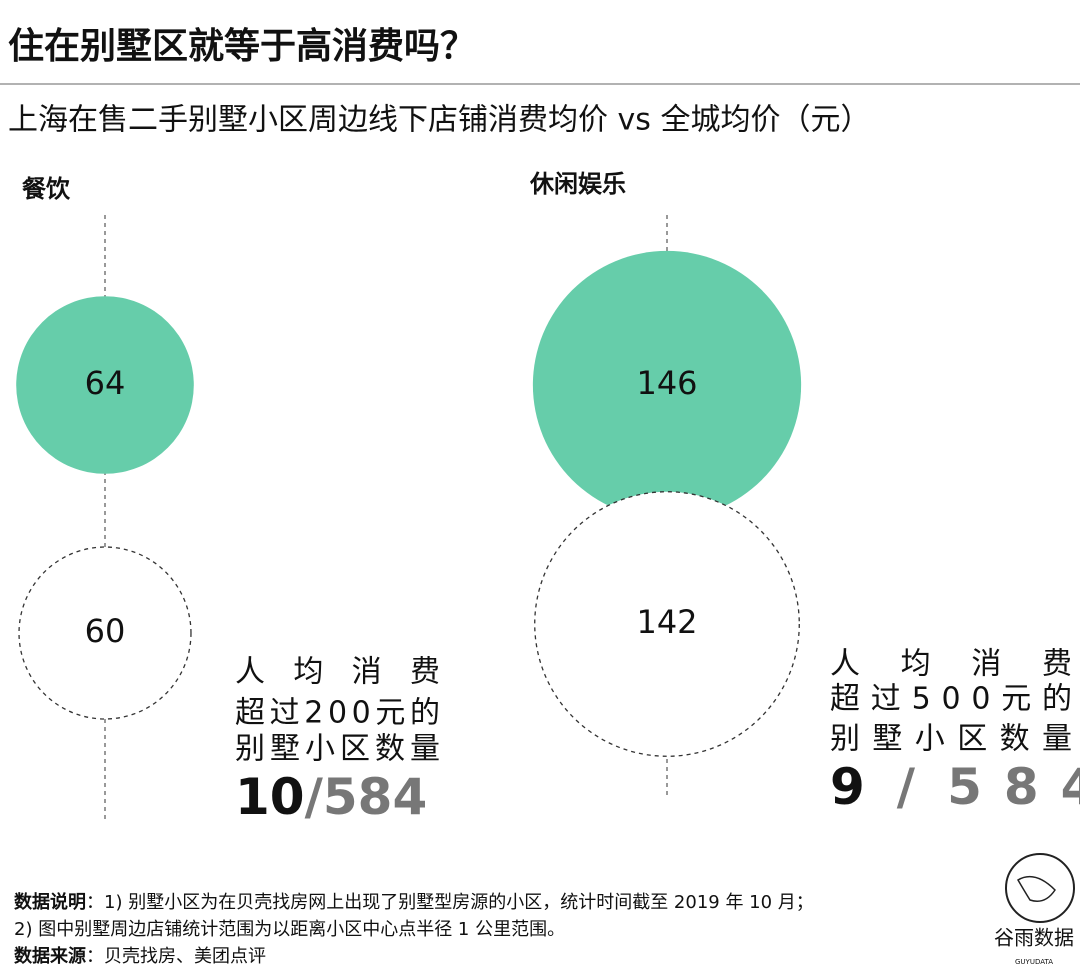 The image size is (1080, 971). What do you see at coordinates (270, 797) in the screenshot?
I see `count: 10` at bounding box center [270, 797].